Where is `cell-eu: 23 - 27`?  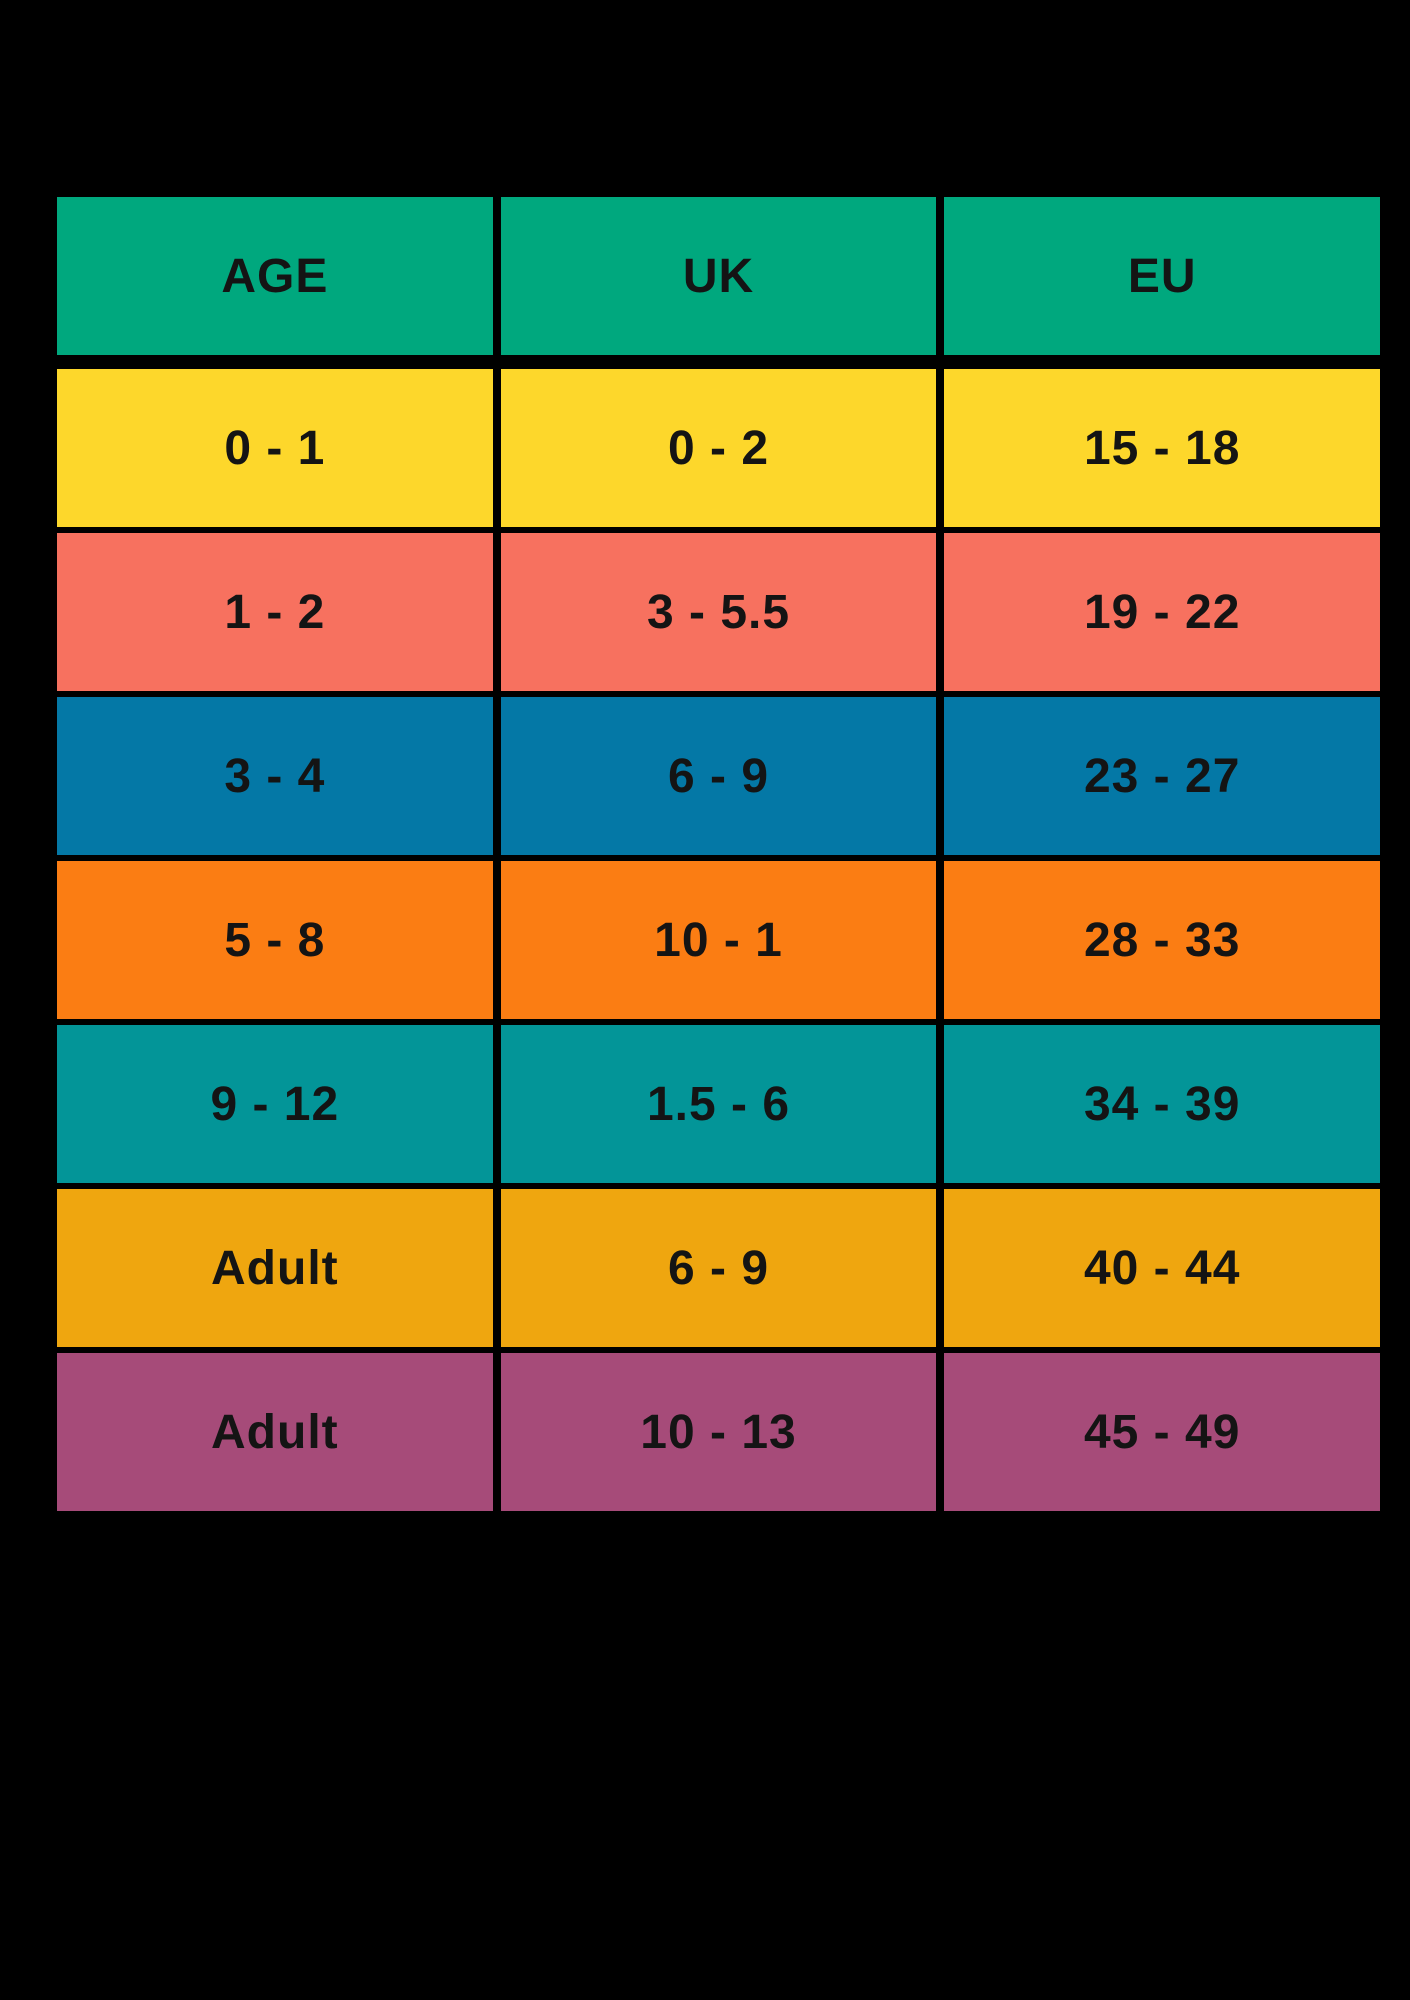
cell-eu: 23 - 27 is located at coordinates (1162, 776).